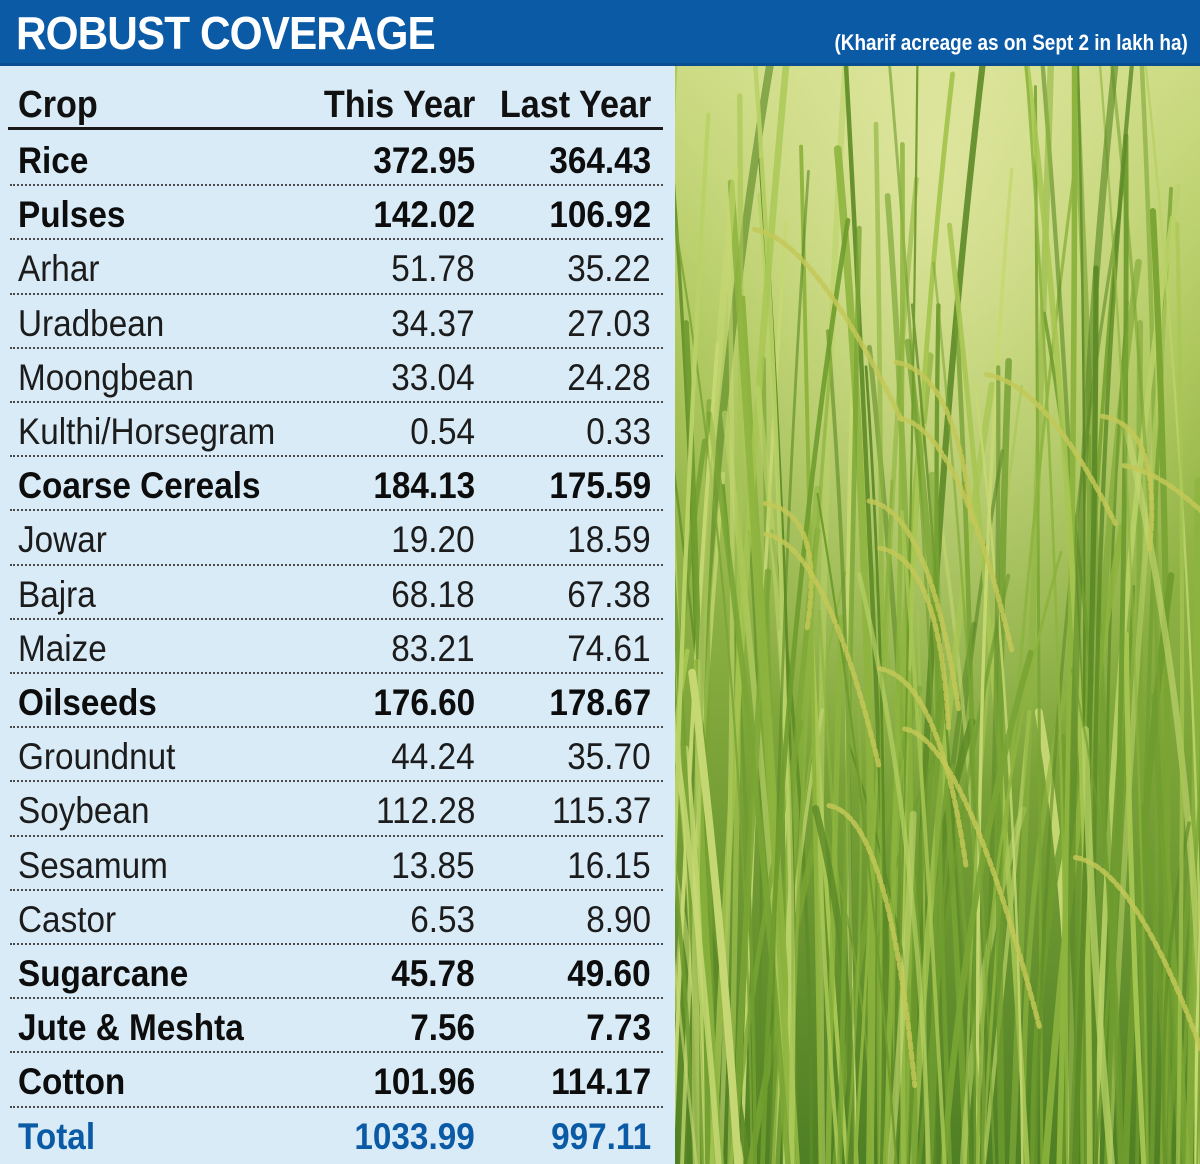 This screenshot has height=1164, width=1200. What do you see at coordinates (433, 540) in the screenshot?
I see `this-year-value-cell: 19.20` at bounding box center [433, 540].